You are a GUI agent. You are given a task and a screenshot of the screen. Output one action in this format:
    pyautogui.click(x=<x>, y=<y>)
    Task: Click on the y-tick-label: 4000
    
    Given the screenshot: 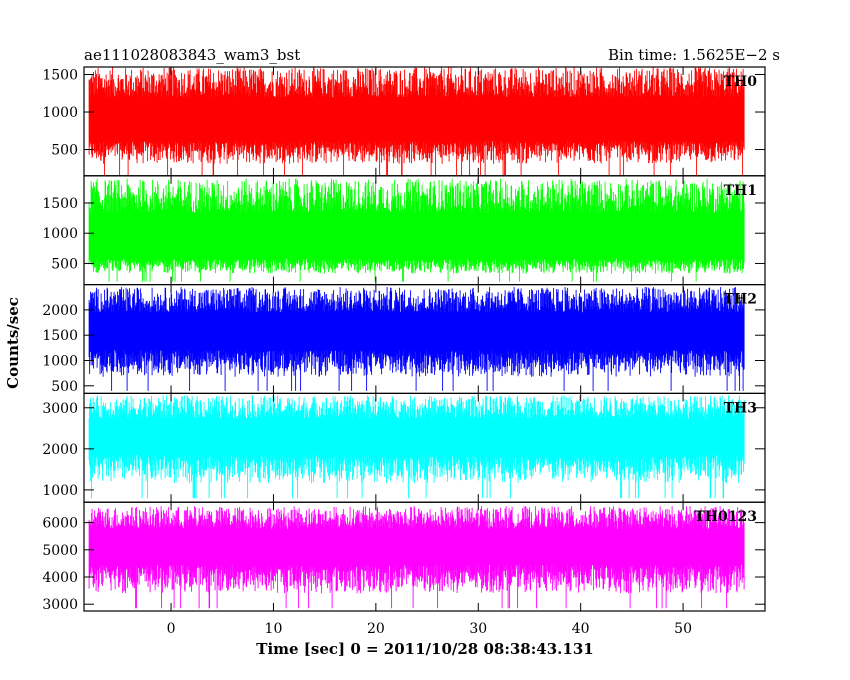 What is the action you would take?
    pyautogui.click(x=60, y=578)
    